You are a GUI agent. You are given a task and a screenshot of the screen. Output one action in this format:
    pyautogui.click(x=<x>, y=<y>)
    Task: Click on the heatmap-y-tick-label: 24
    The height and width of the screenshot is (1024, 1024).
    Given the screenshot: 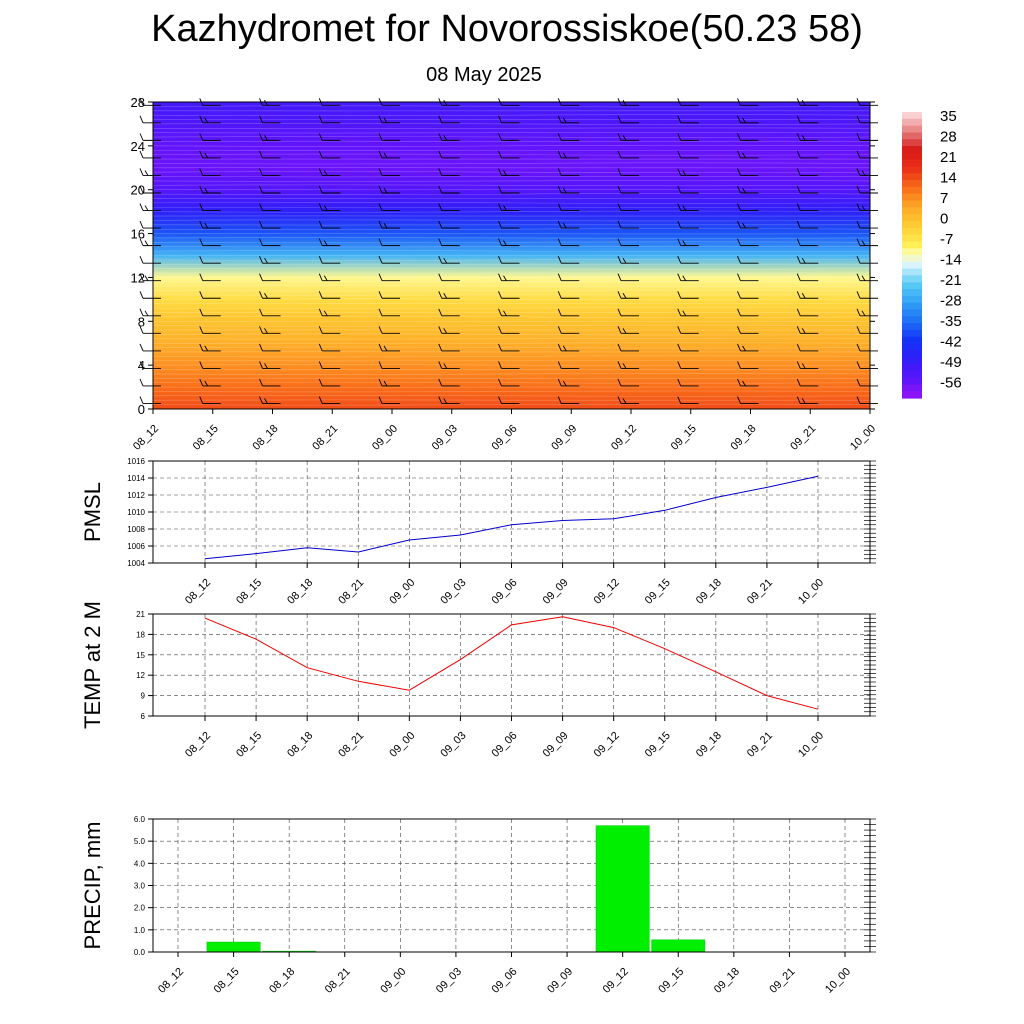 What is the action you would take?
    pyautogui.click(x=138, y=146)
    